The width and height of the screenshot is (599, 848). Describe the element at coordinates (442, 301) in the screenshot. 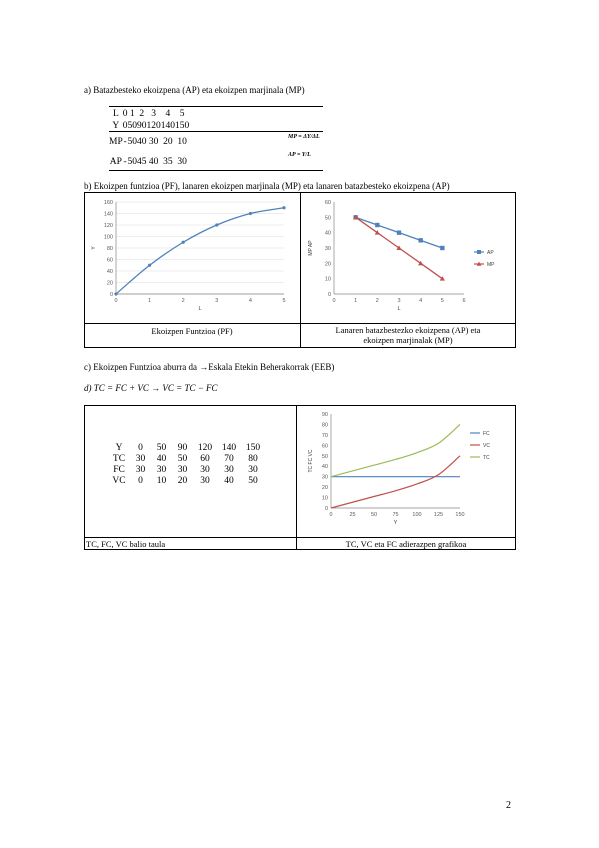

I see `x-tick-label: 5` at that location.